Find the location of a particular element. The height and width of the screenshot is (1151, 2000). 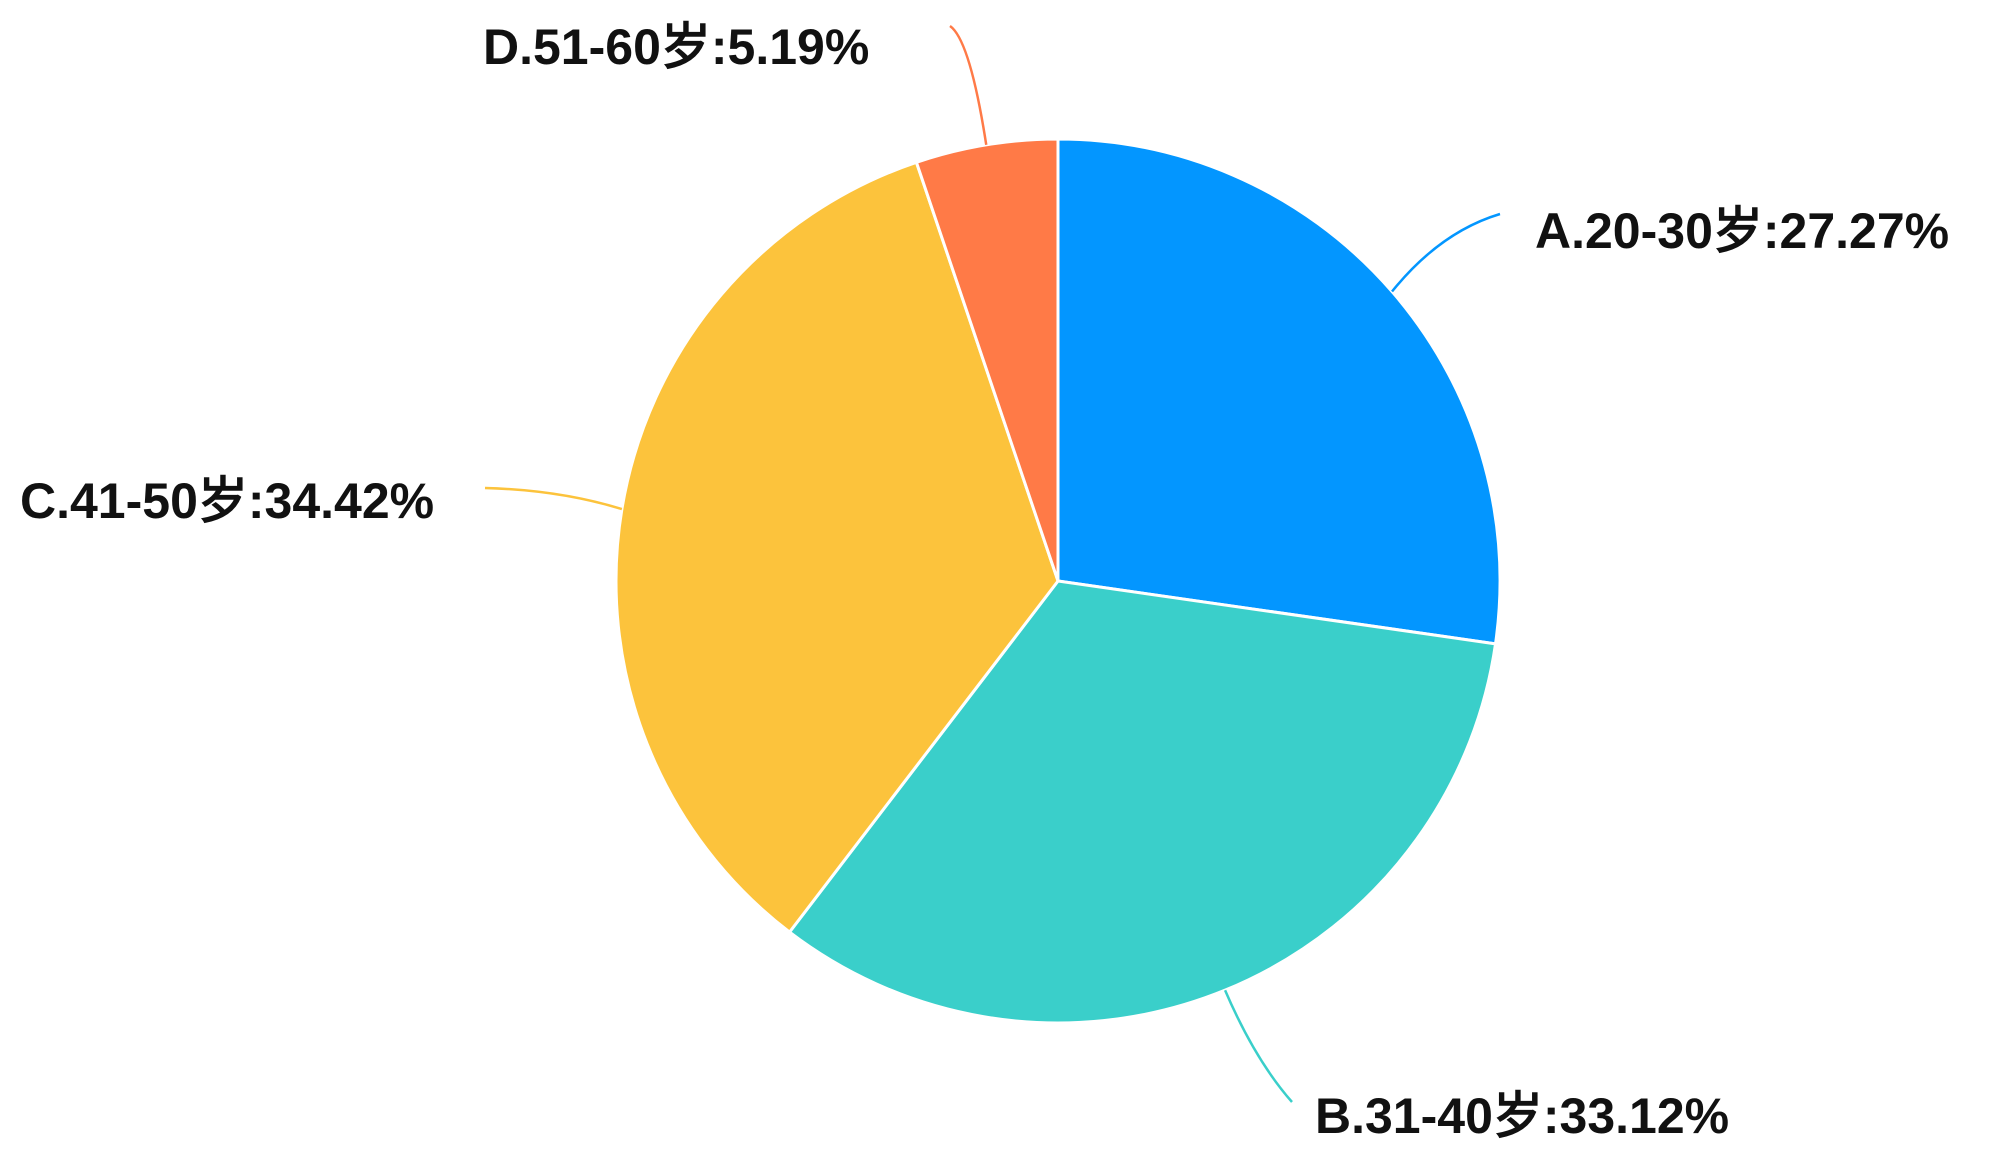

slice-label-c: C.41-50岁:34.42% is located at coordinates (227, 501).